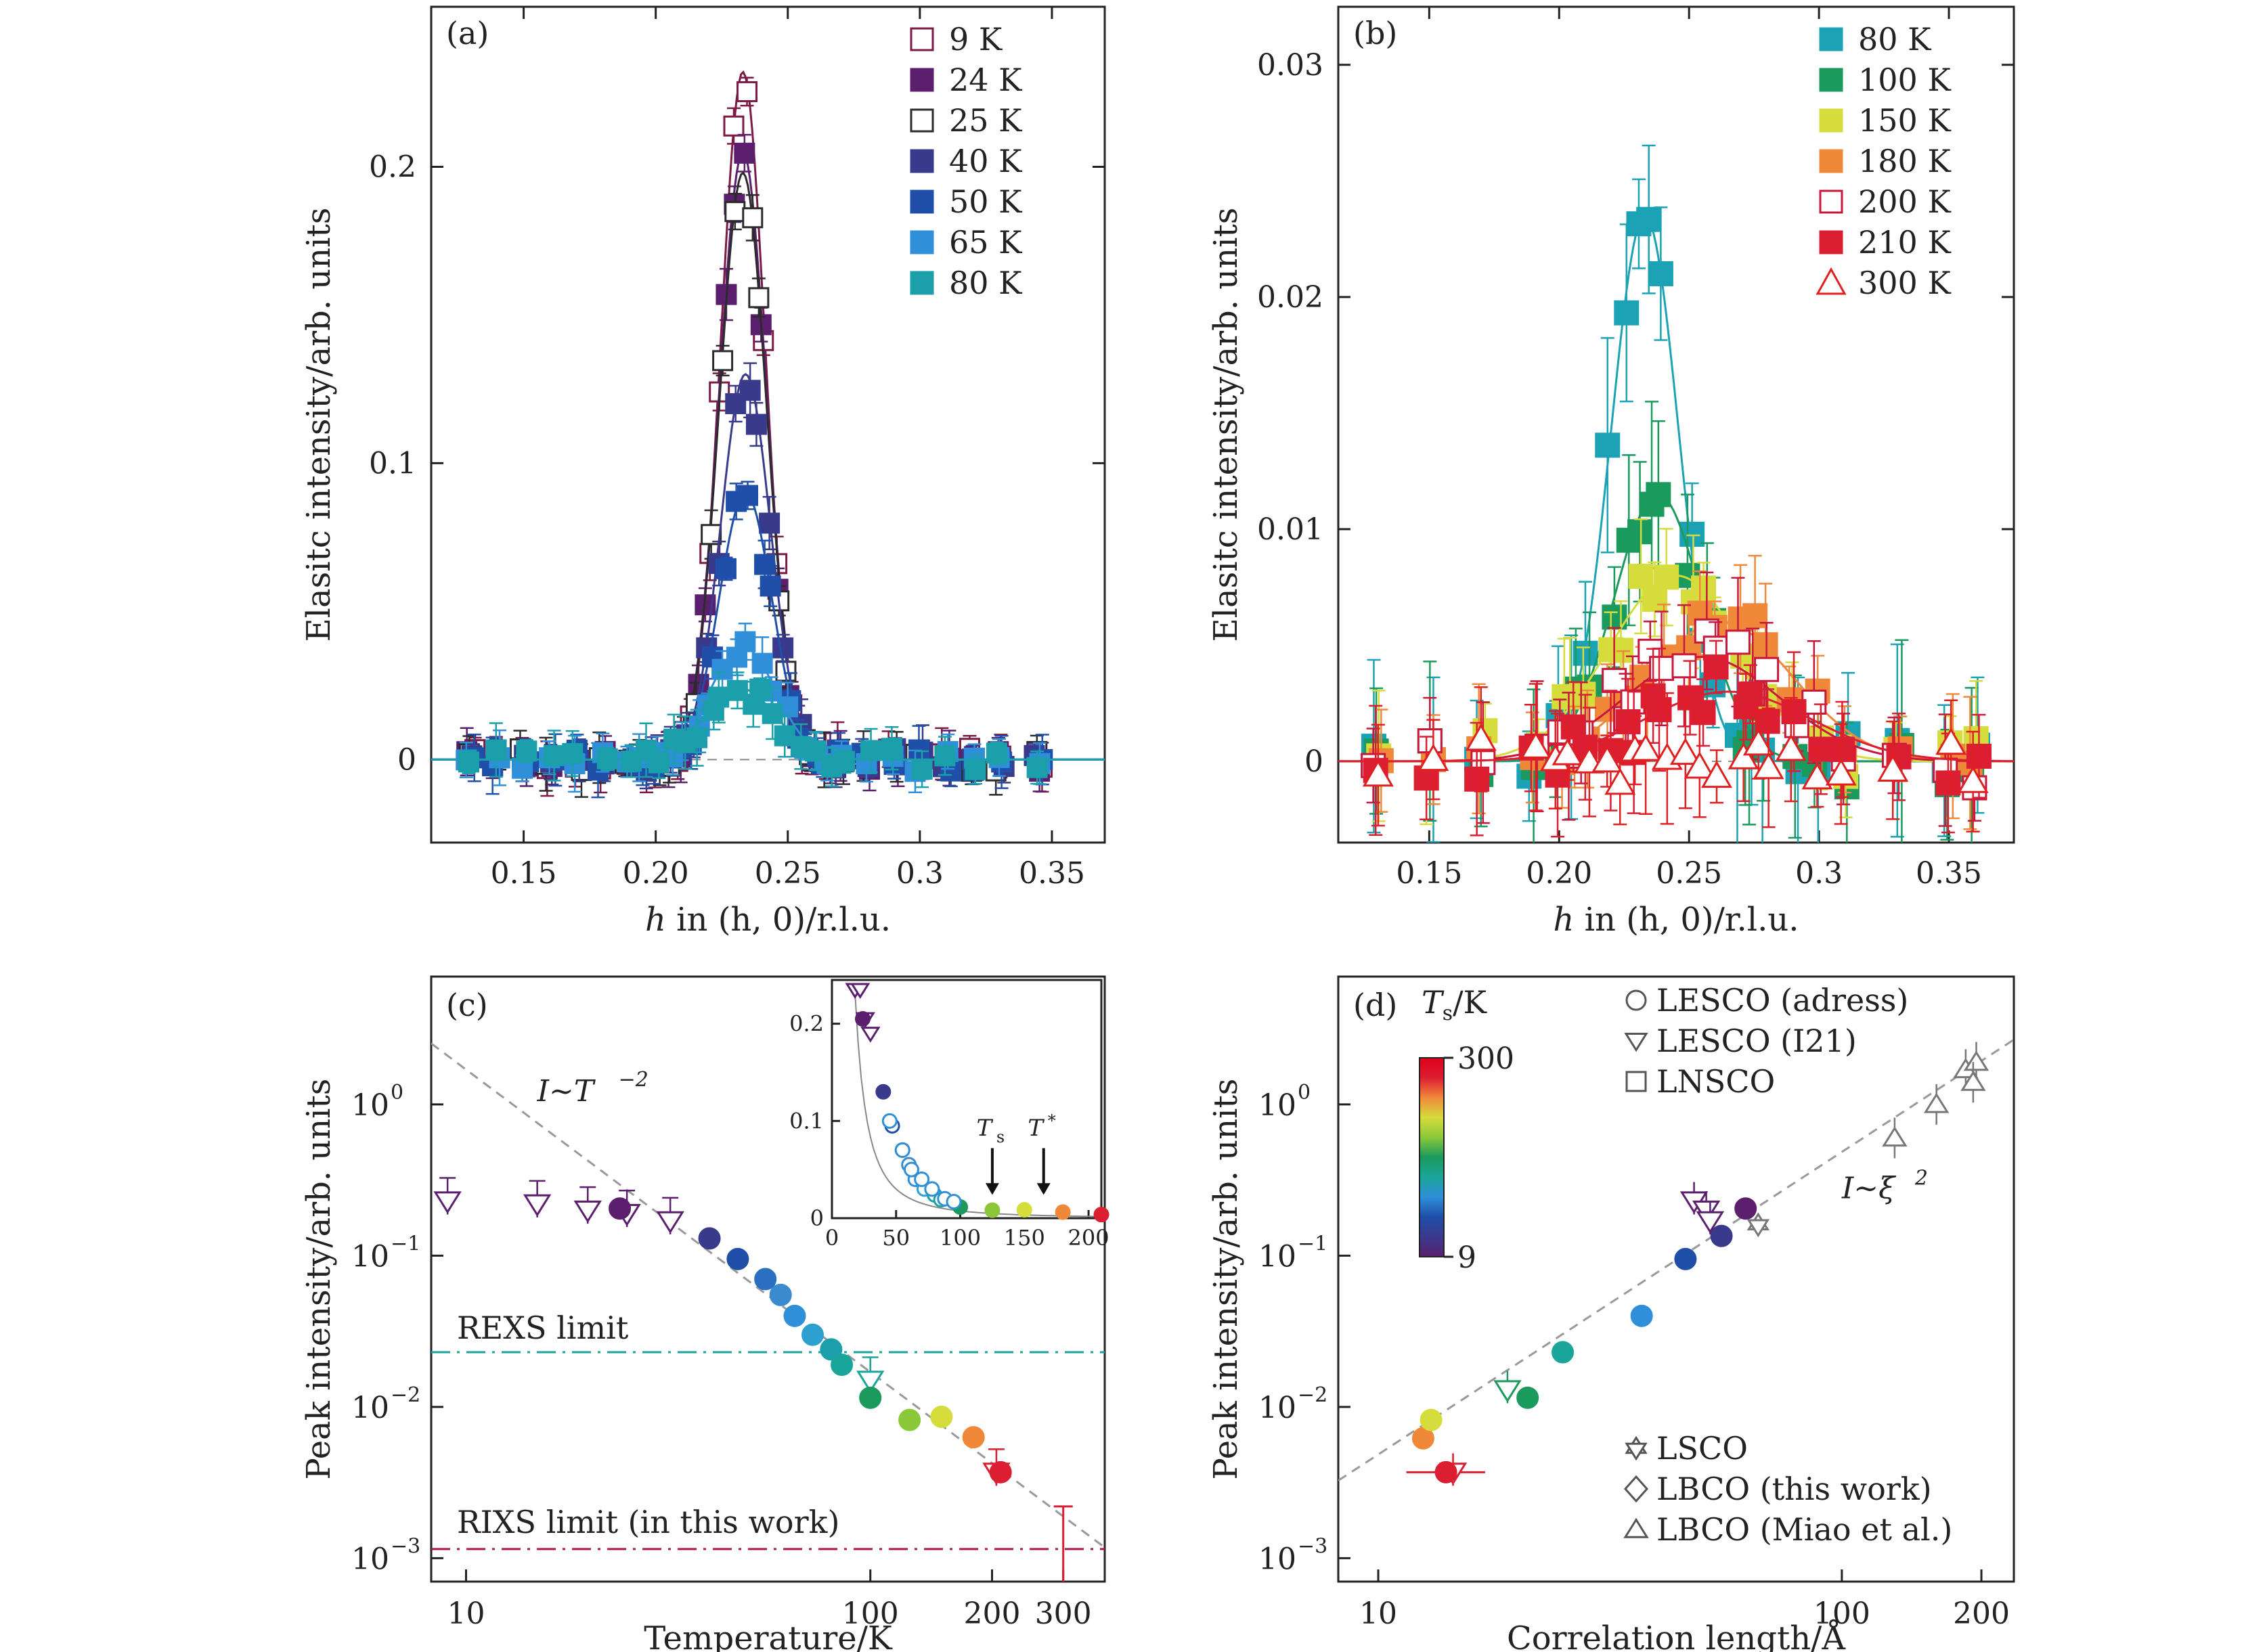 The height and width of the screenshot is (1652, 2265). Describe the element at coordinates (1676, 1279) in the screenshot. I see `plot-frame` at that location.